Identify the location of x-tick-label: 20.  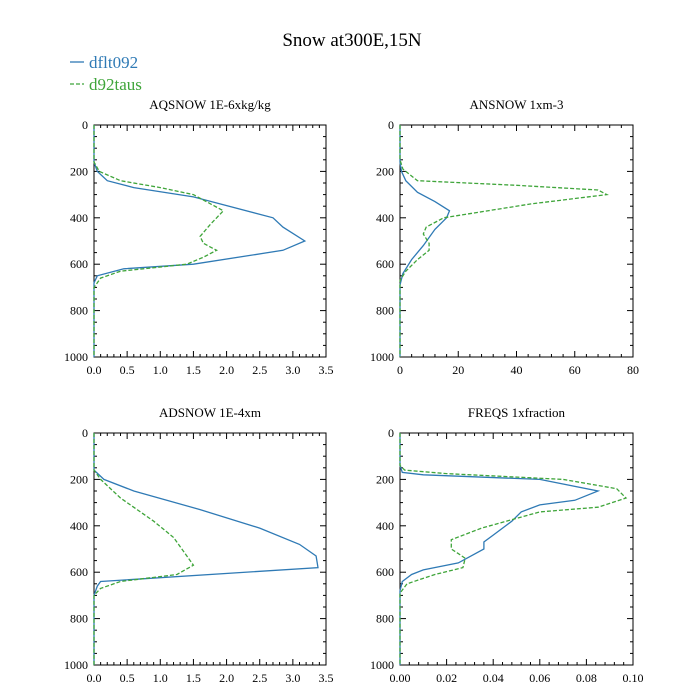
(458, 370).